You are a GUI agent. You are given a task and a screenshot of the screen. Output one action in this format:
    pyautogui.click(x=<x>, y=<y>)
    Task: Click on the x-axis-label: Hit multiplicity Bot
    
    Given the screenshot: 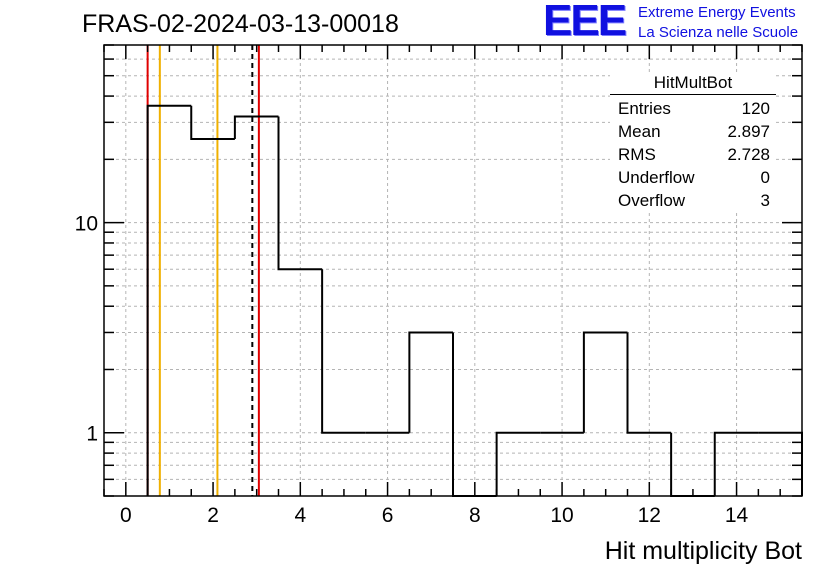 What is the action you would take?
    pyautogui.click(x=703, y=551)
    